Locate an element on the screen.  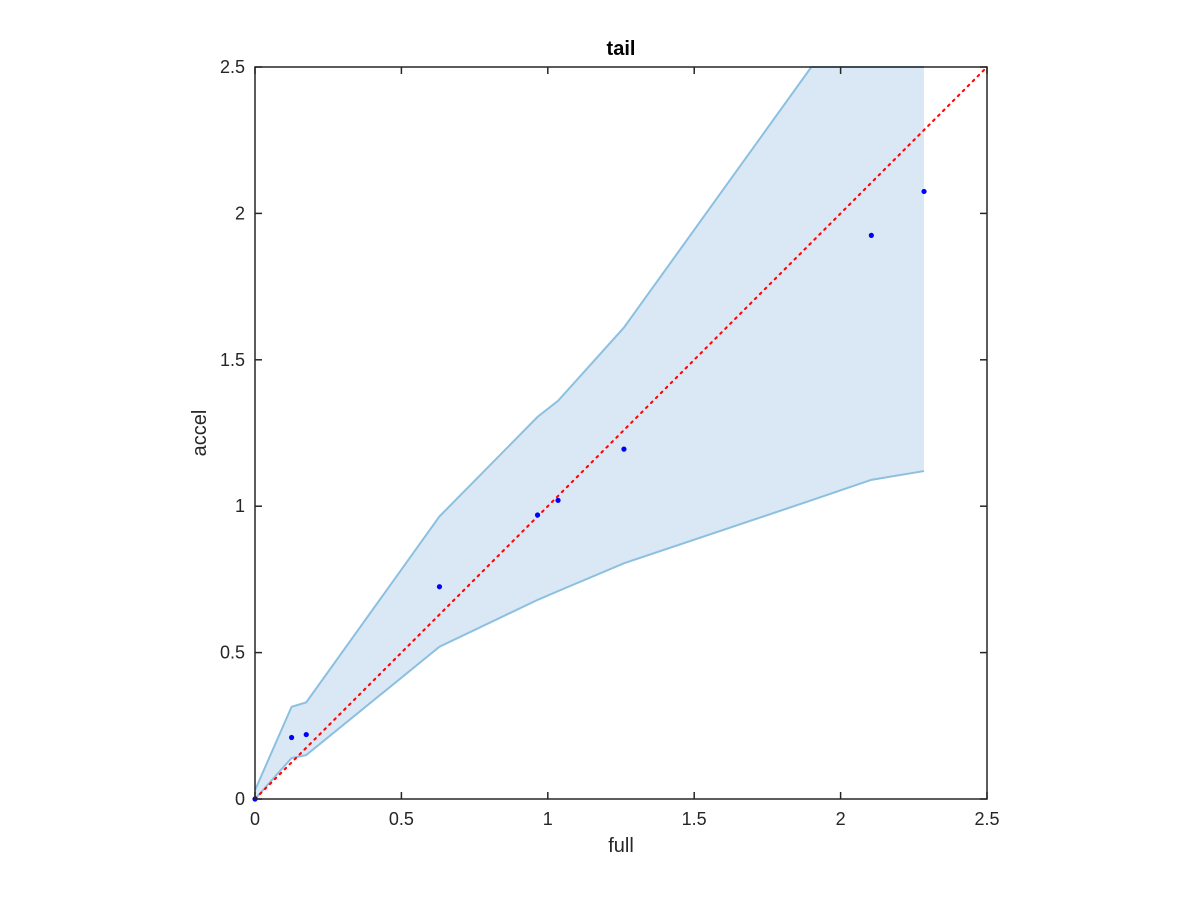
y-tick-label: 2 is located at coordinates (240, 213).